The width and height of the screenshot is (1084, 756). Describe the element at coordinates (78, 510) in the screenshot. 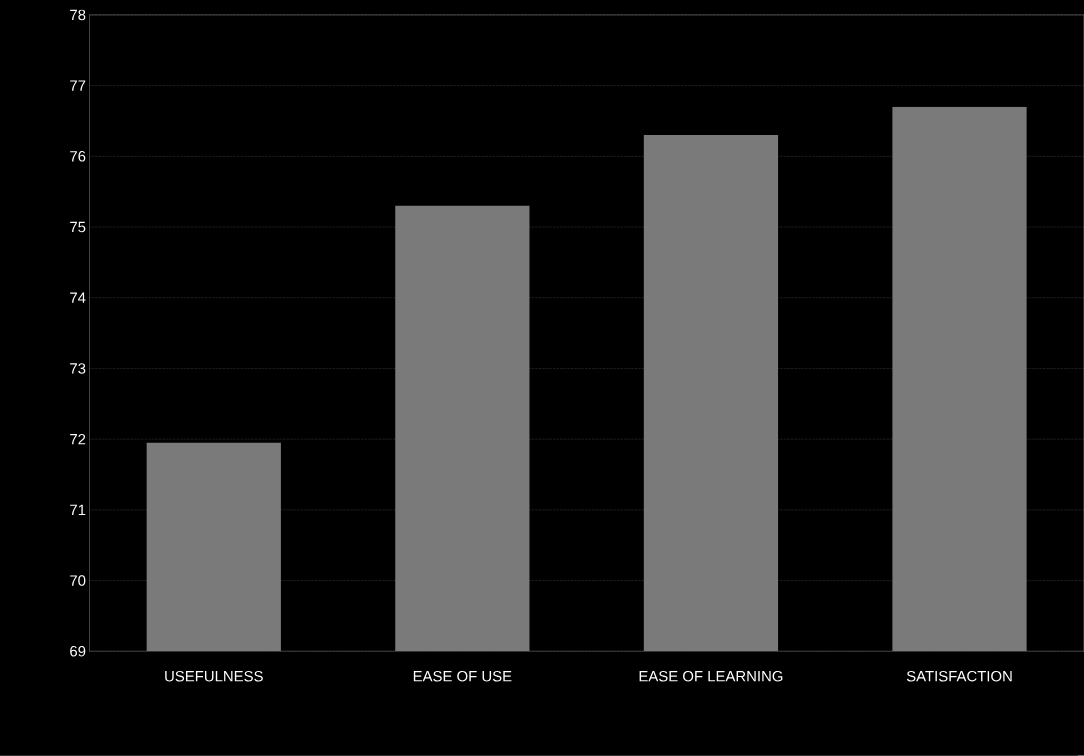

I see `y-tick-label: 71` at that location.